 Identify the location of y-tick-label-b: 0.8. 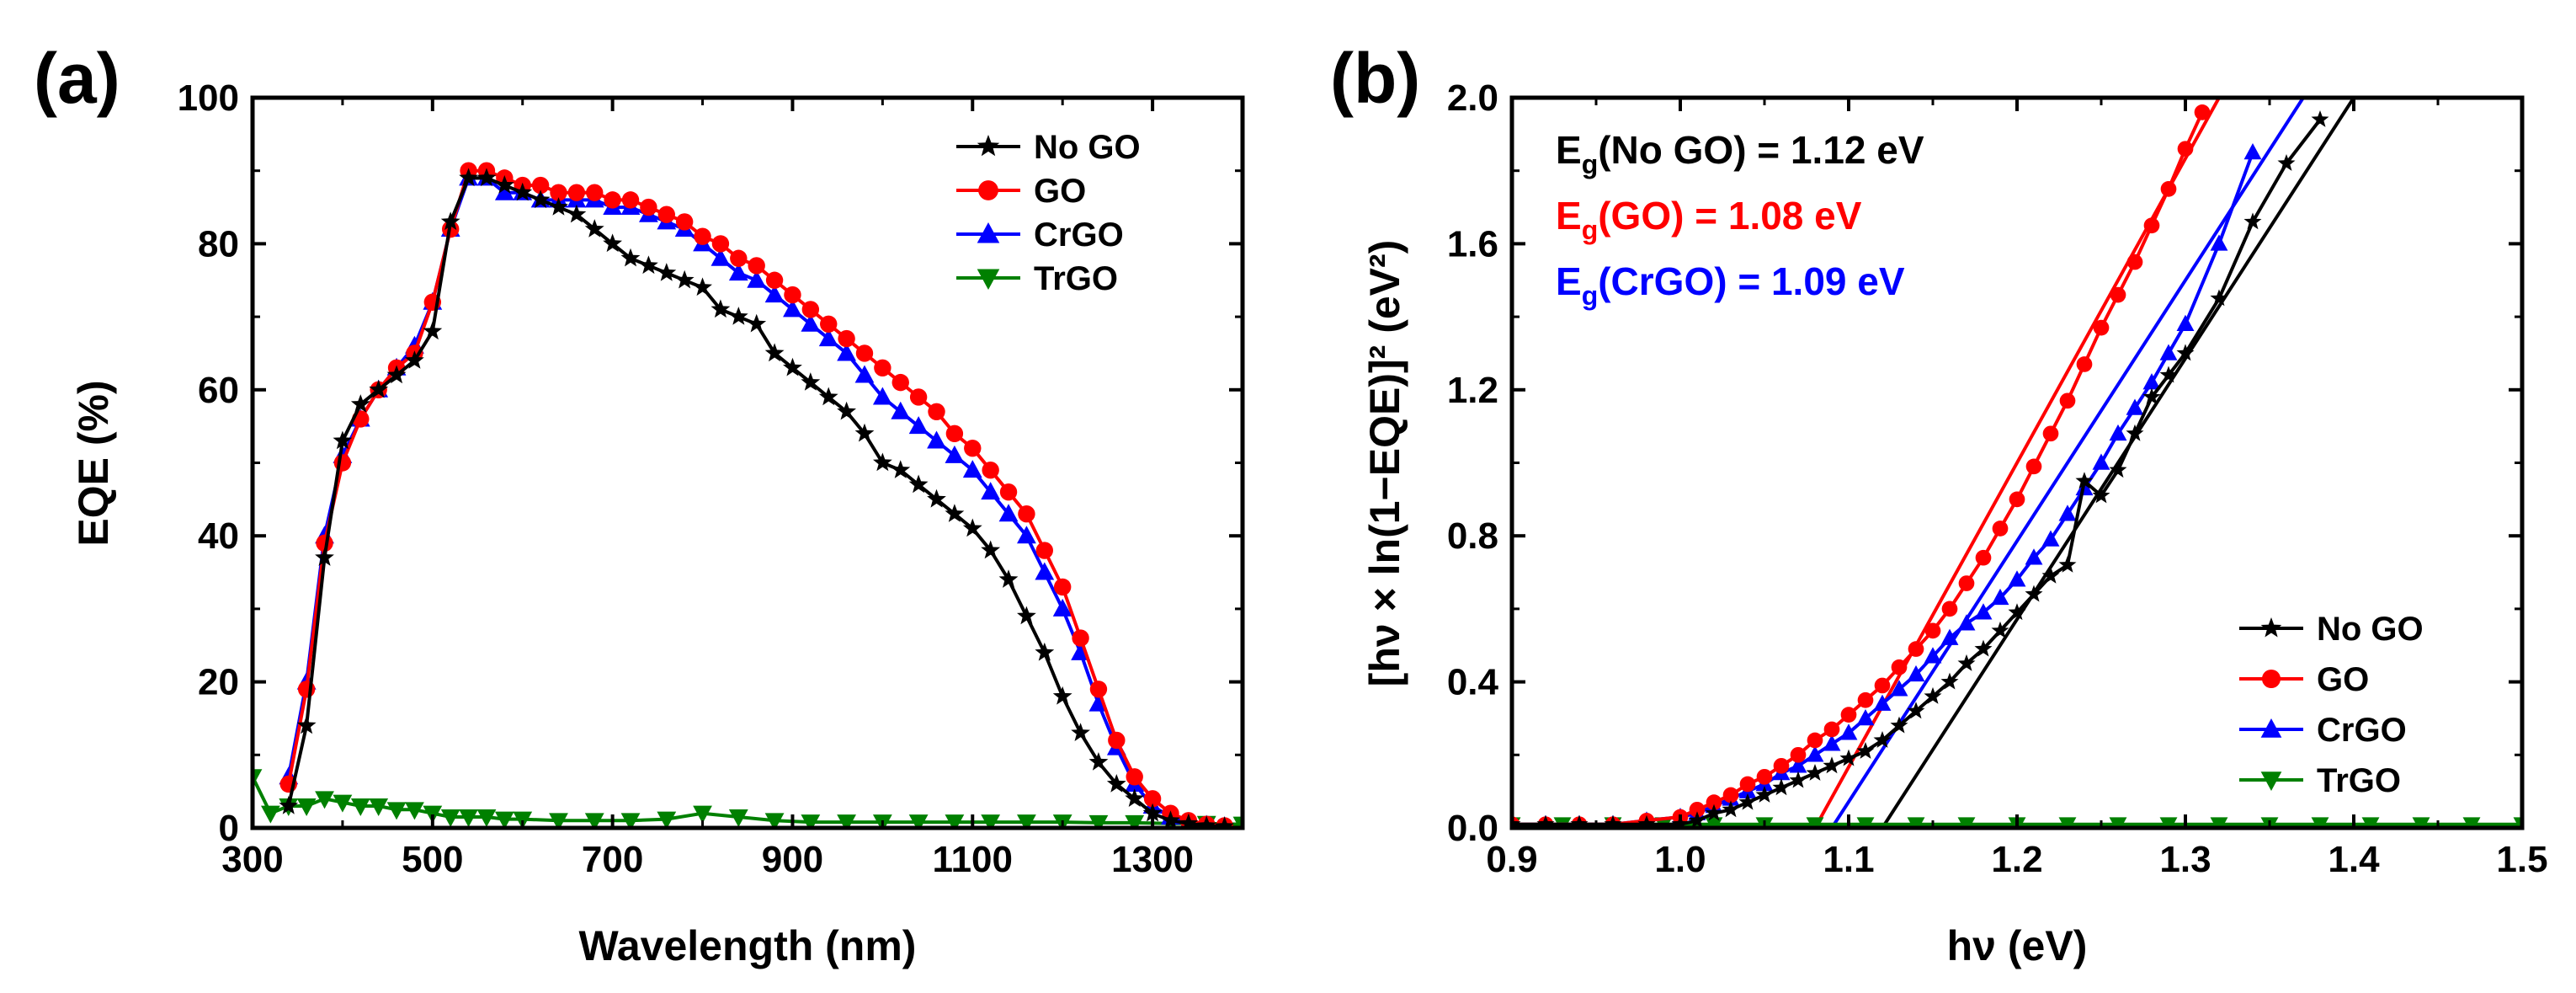
(1472, 536).